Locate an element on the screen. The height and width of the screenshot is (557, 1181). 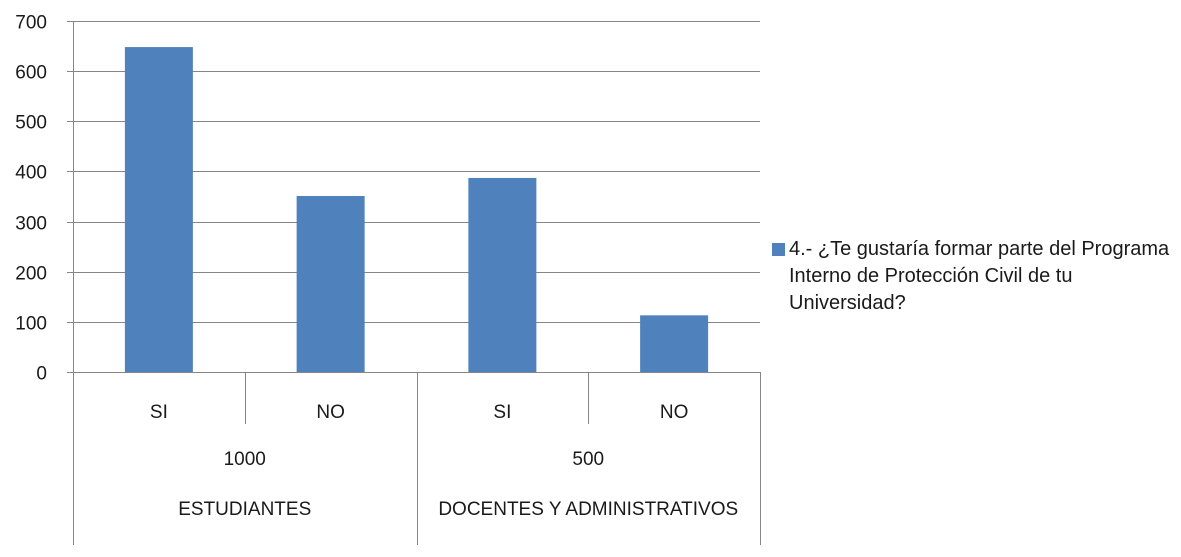
y-tick-label: 400 is located at coordinates (31, 173).